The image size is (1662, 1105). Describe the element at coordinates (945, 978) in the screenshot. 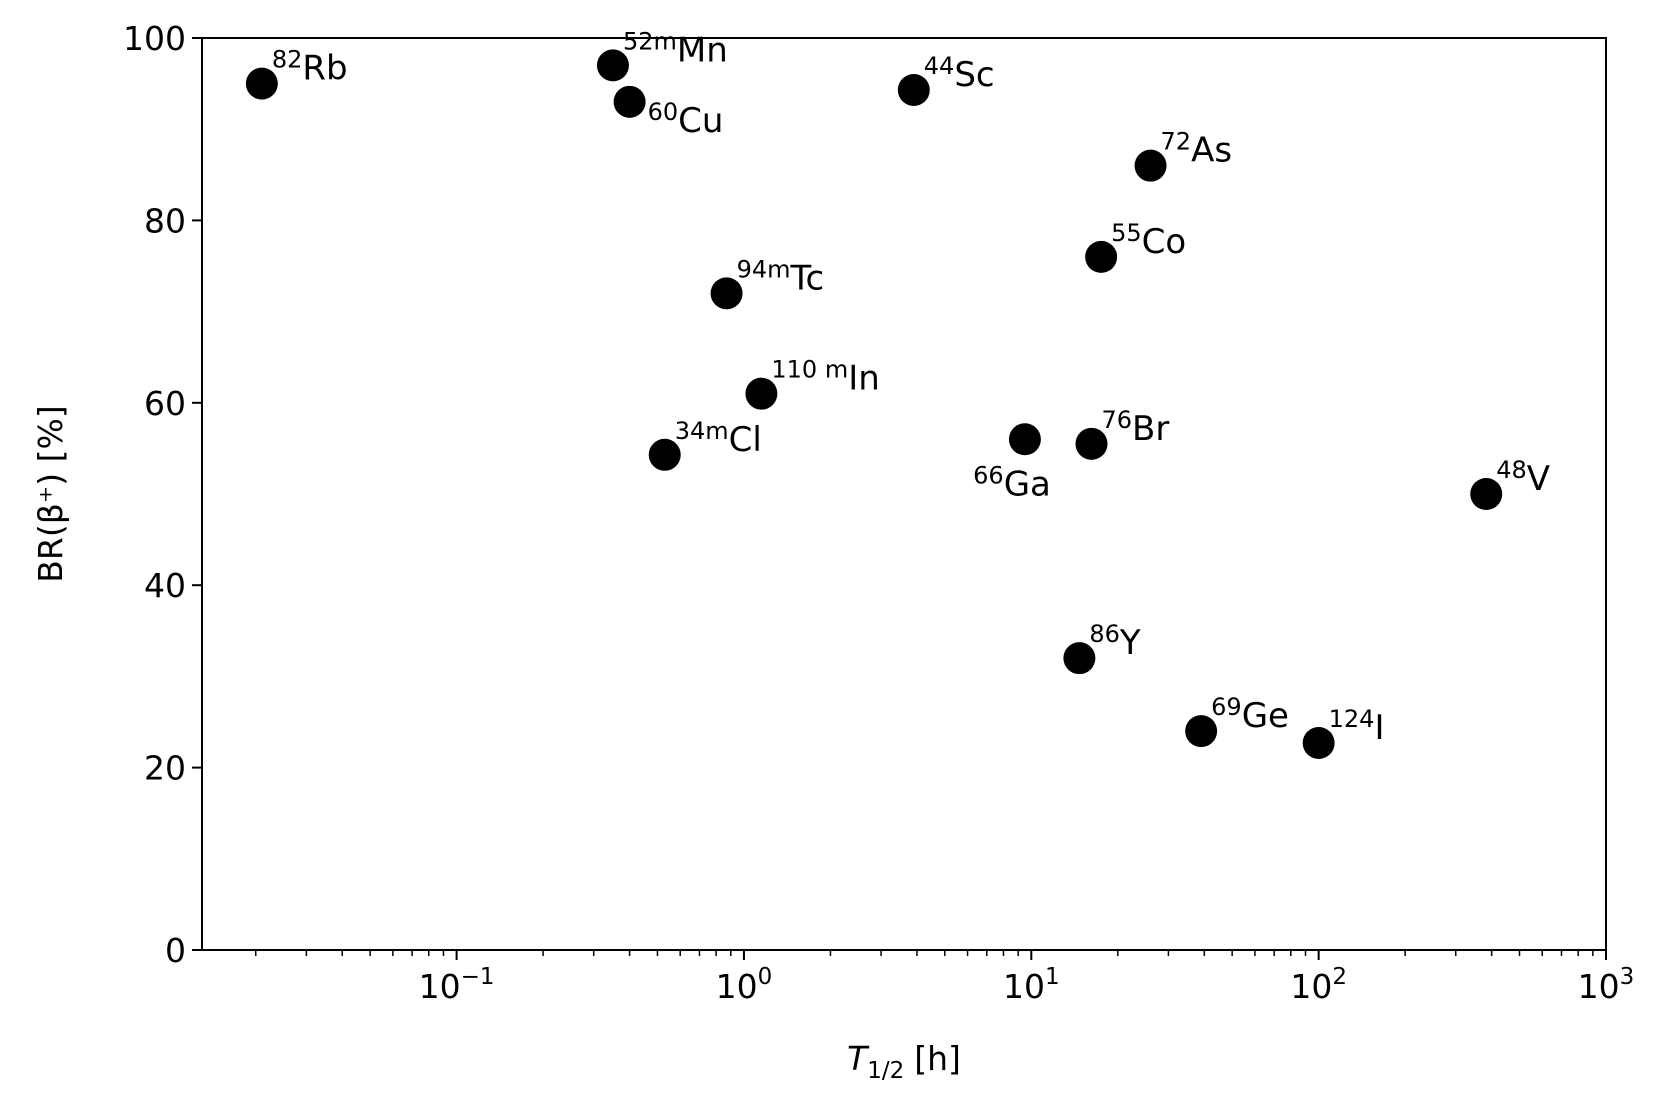

I see `x-axis-ticks: 10⁻¹ 10⁰ 10¹ 10² 10³` at that location.